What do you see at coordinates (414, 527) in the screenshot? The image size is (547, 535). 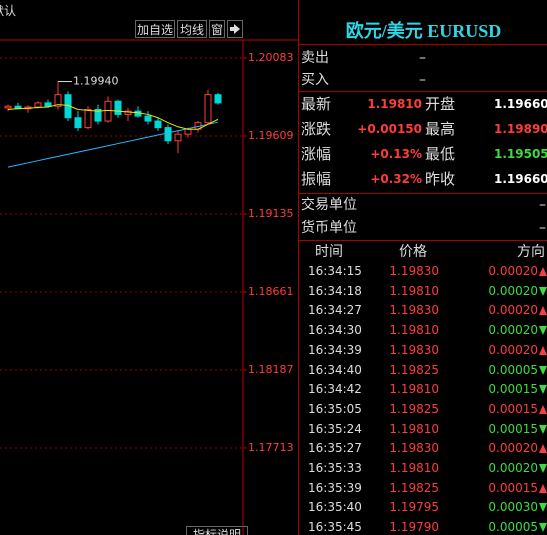 I see `price: 1.19790` at bounding box center [414, 527].